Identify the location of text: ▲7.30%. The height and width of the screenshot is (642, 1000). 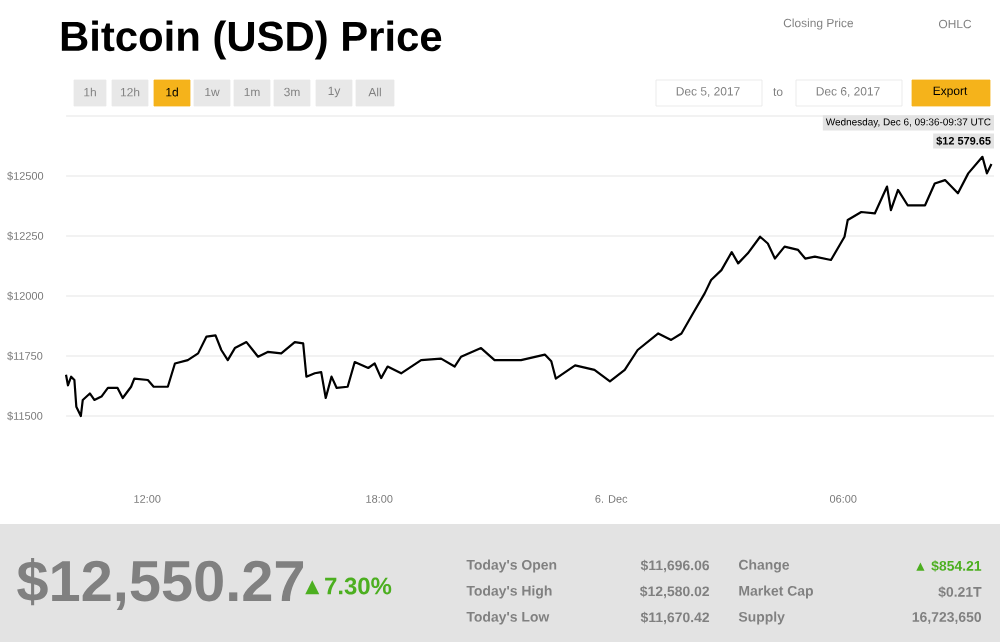
(348, 586).